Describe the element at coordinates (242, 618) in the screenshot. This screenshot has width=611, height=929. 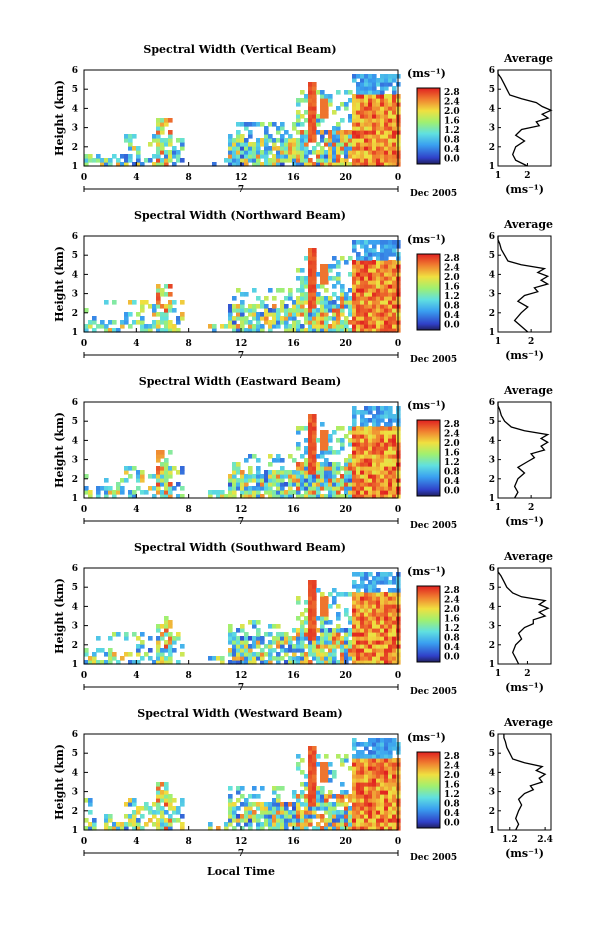
I see `heatmap` at that location.